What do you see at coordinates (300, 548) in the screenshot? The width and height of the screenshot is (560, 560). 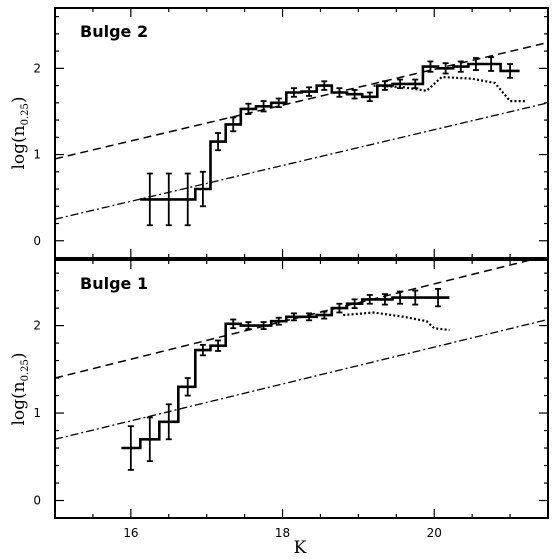 I see `x-axis-label: K` at bounding box center [300, 548].